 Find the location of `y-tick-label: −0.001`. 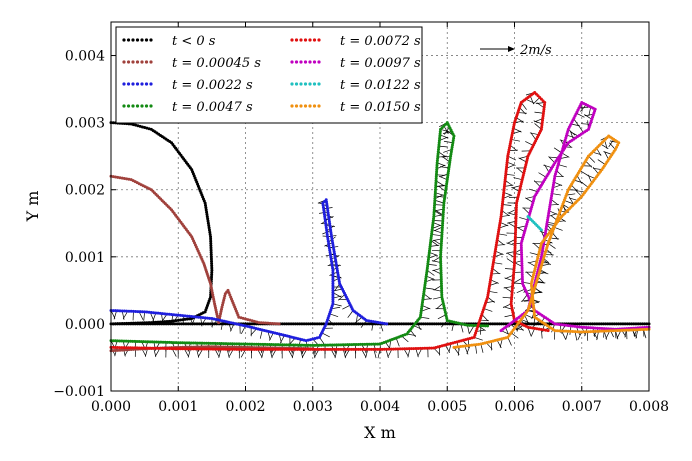

y-tick-label: −0.001 is located at coordinates (79, 392).